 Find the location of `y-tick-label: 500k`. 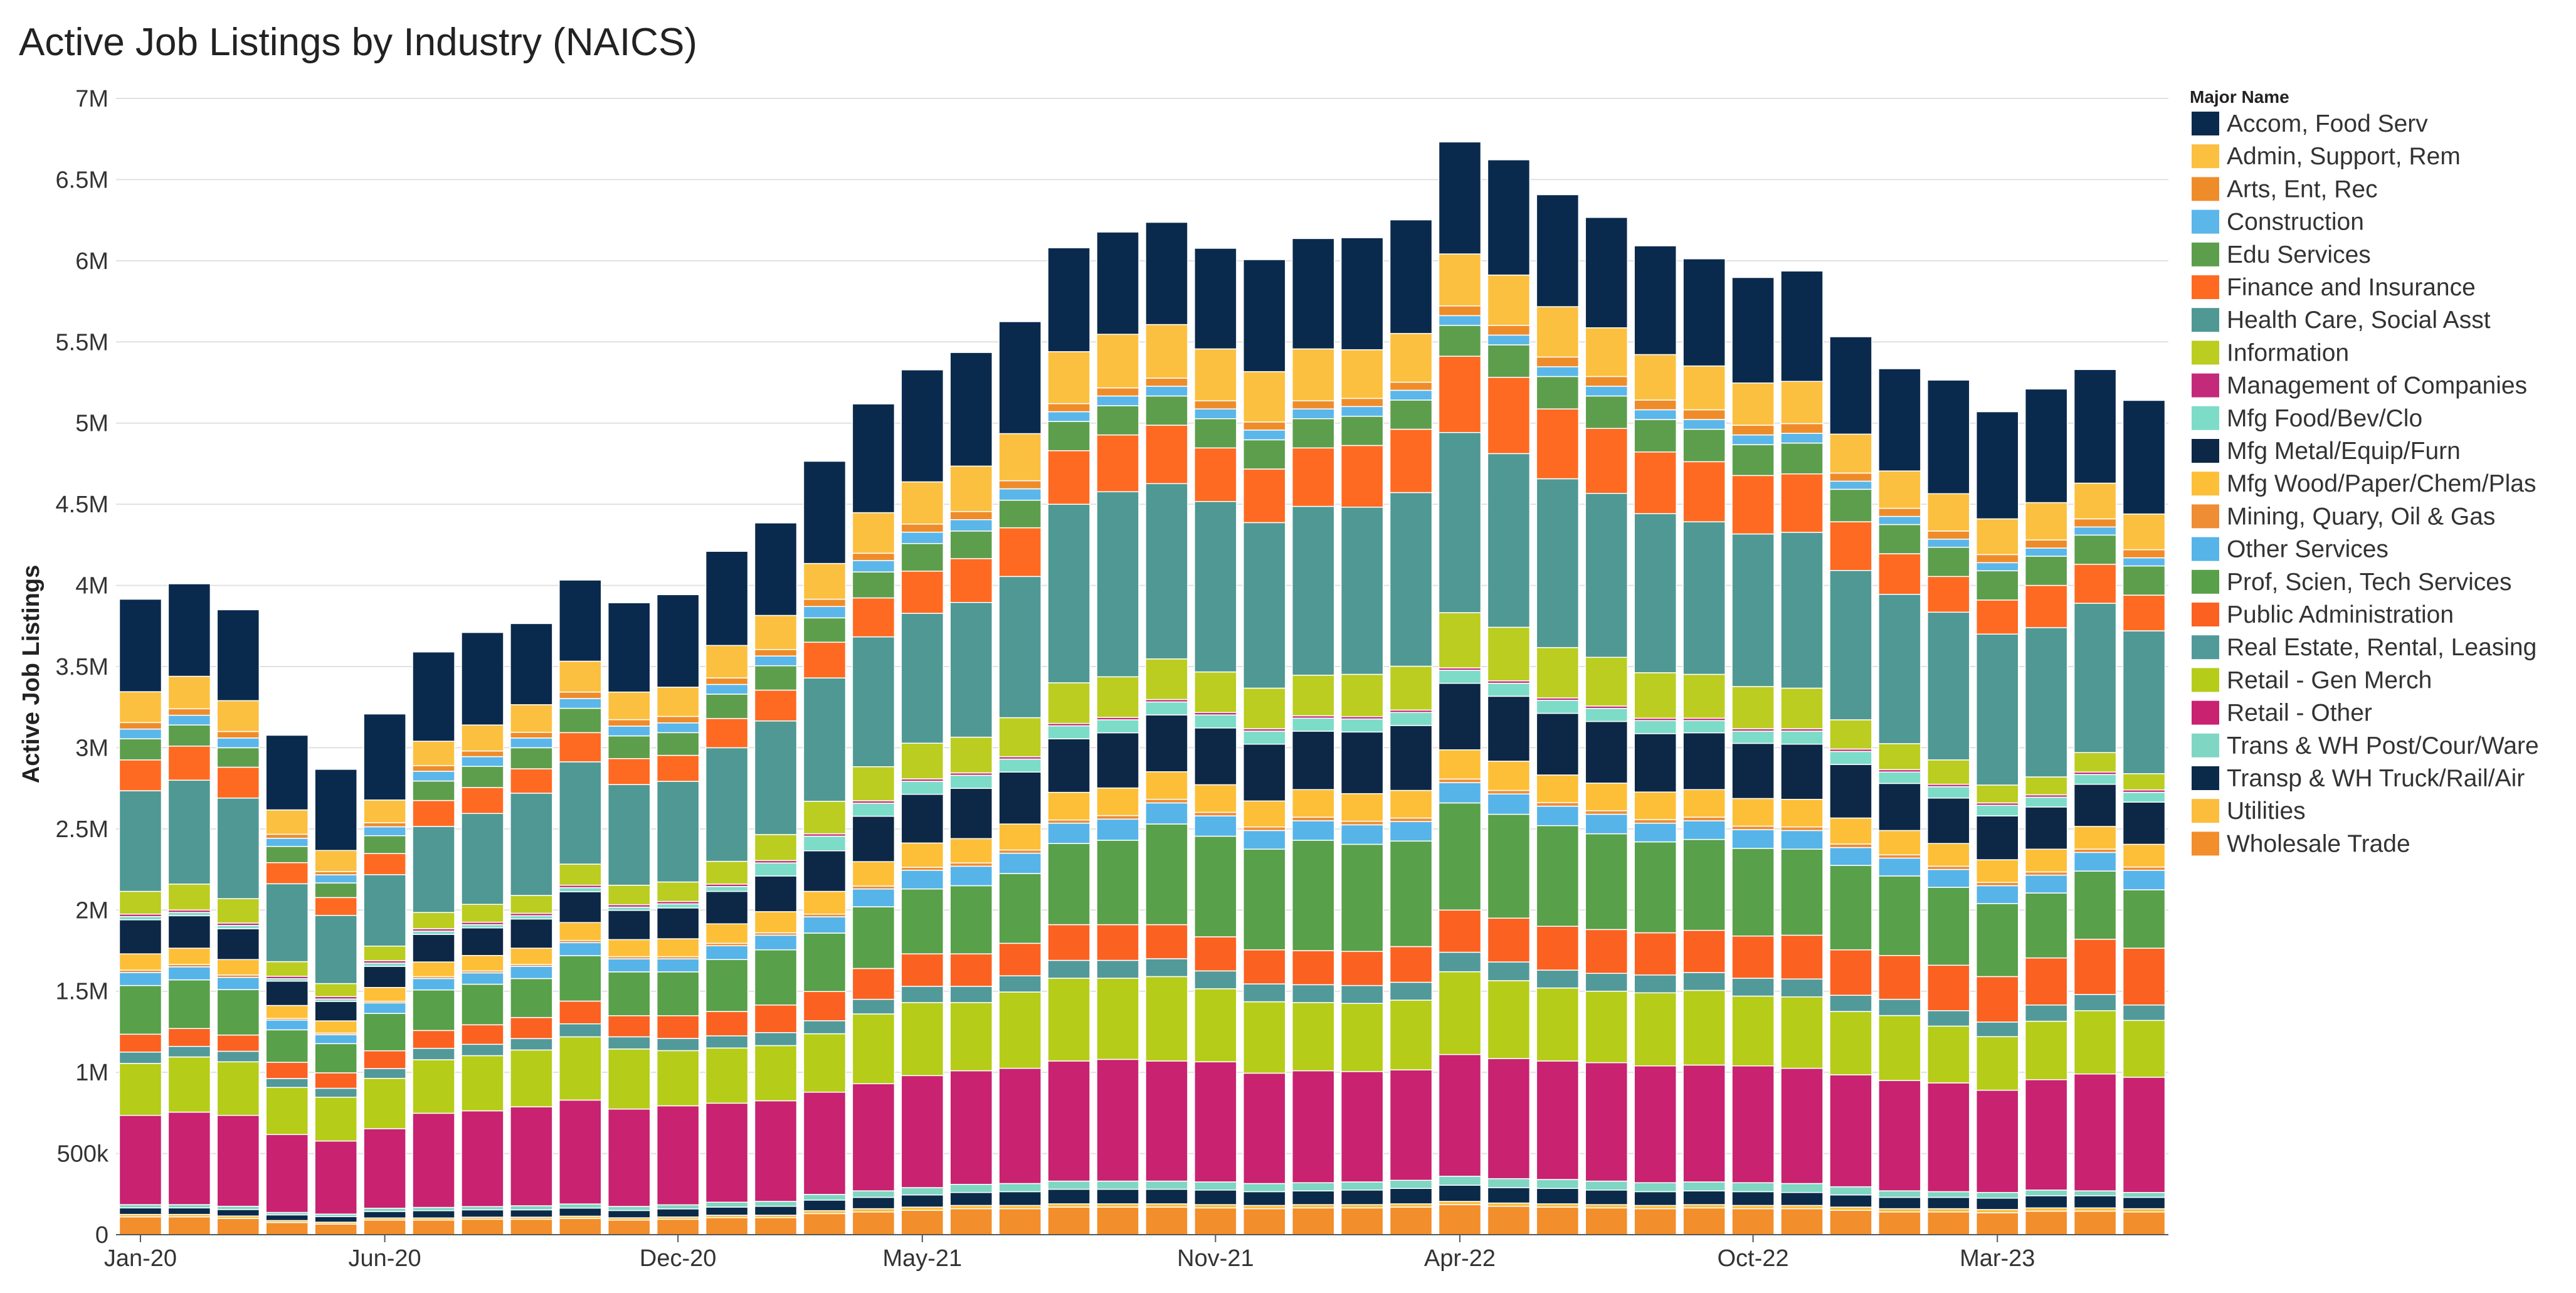

y-tick-label: 500k is located at coordinates (83, 1154).